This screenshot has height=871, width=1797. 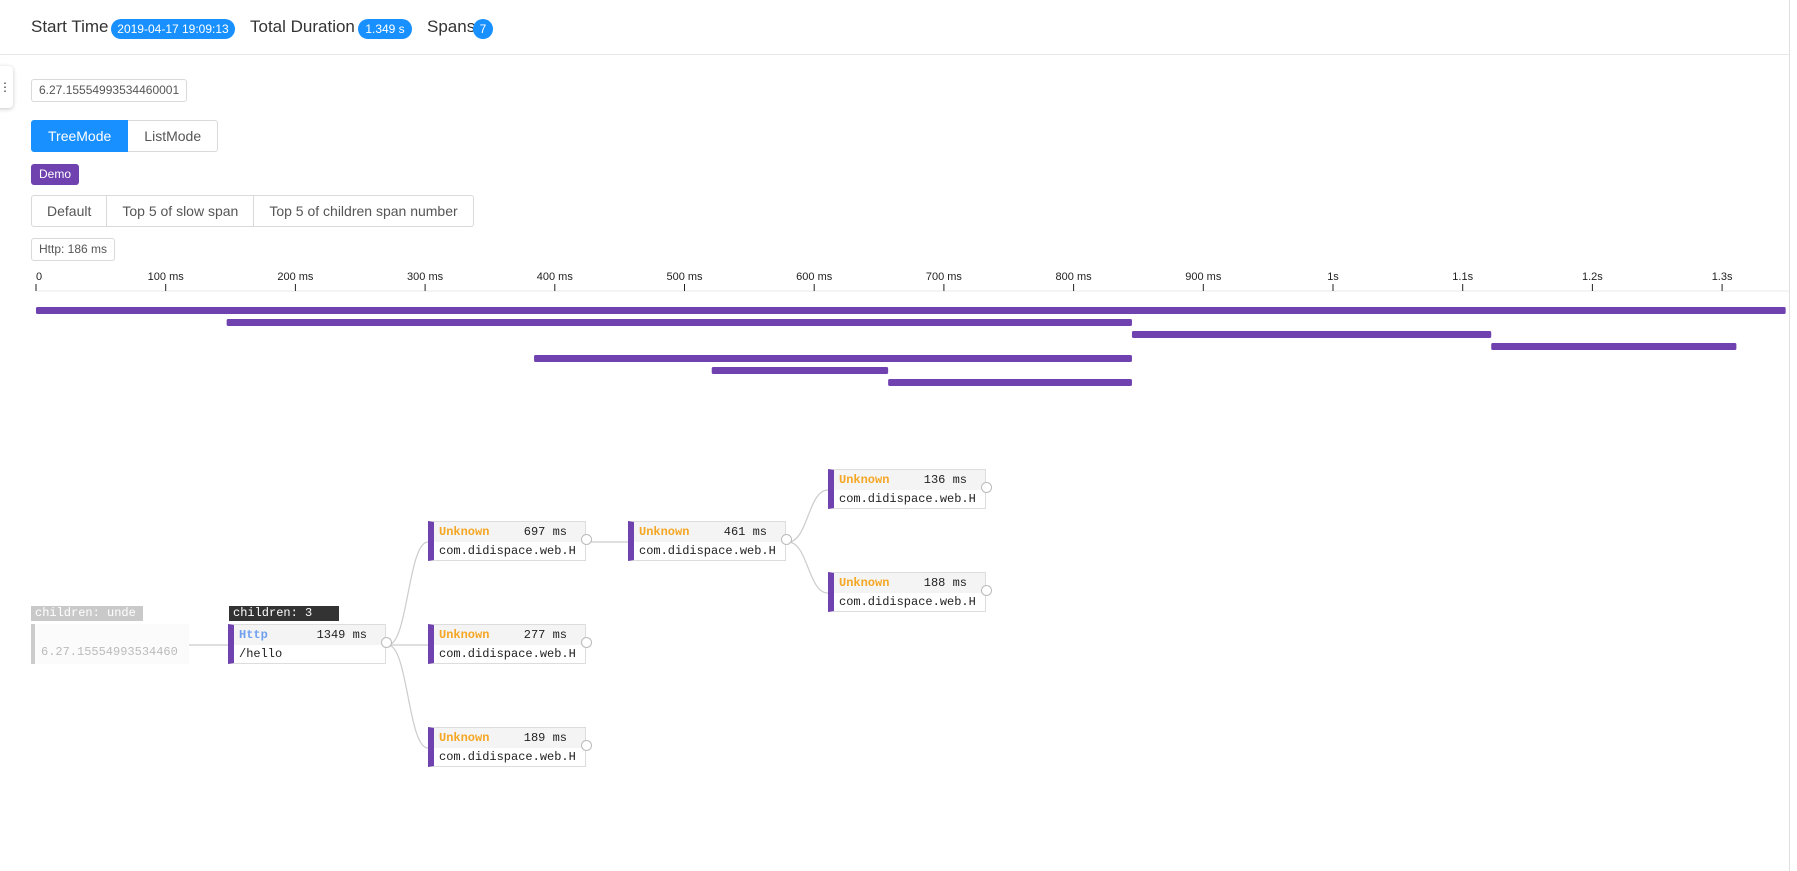 I want to click on timeline-tick-label: 400 ms, so click(x=555, y=277).